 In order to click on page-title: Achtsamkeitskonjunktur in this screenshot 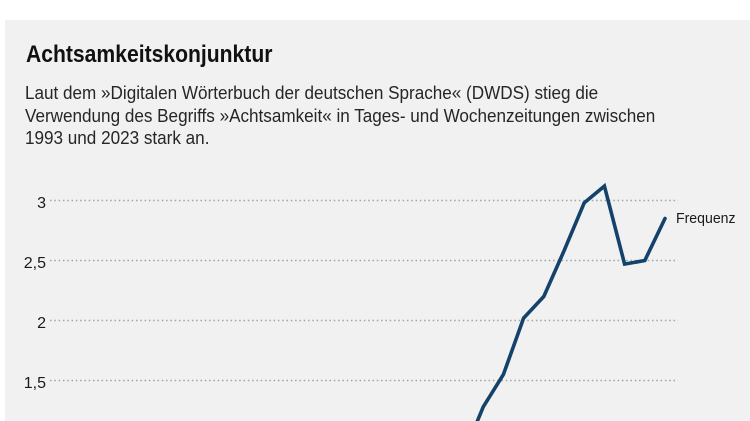, I will do `click(149, 54)`.